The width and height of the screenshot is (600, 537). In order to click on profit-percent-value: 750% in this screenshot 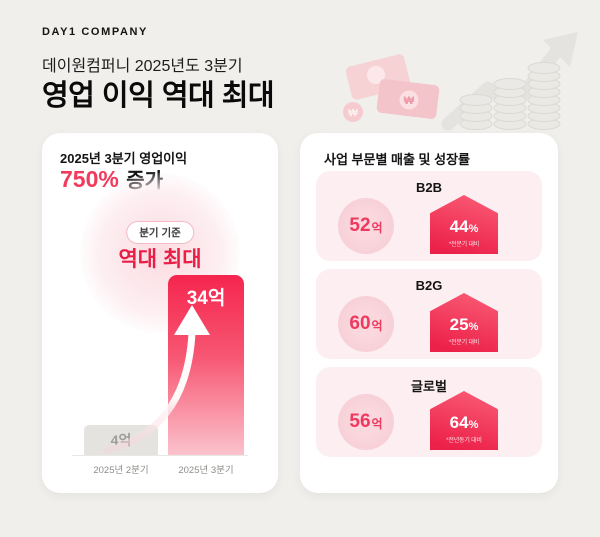, I will do `click(89, 179)`.